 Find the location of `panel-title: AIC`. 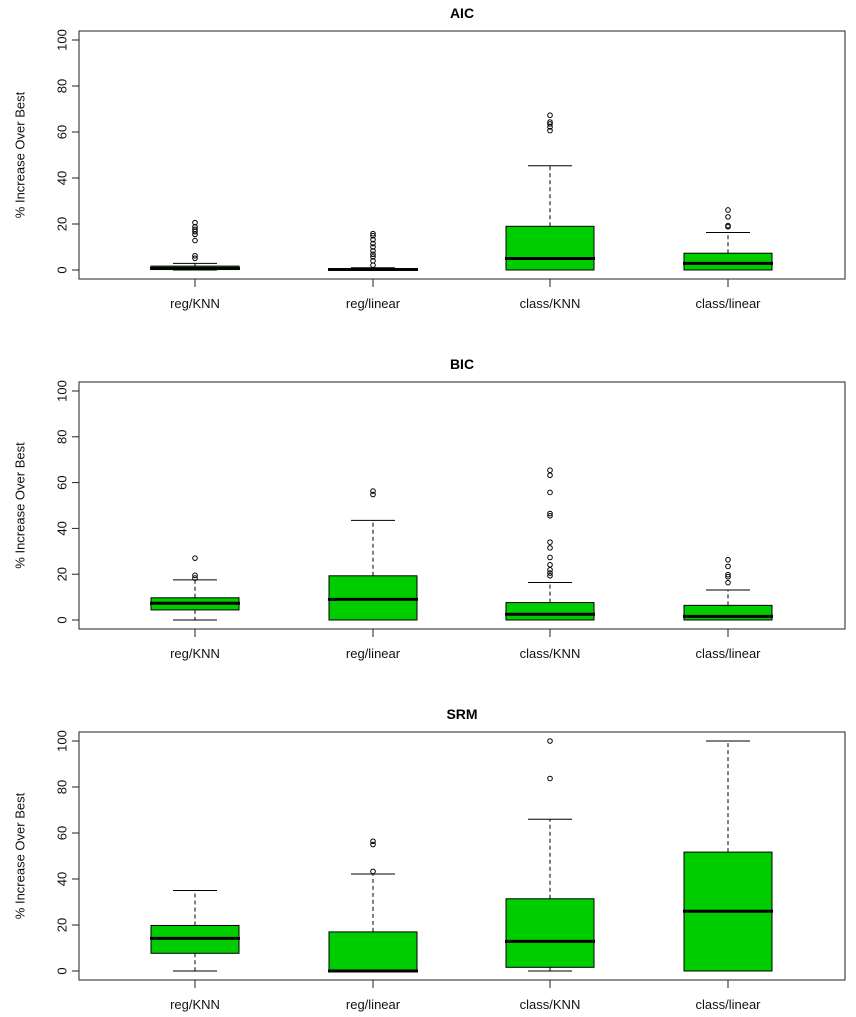

panel-title: AIC is located at coordinates (462, 13).